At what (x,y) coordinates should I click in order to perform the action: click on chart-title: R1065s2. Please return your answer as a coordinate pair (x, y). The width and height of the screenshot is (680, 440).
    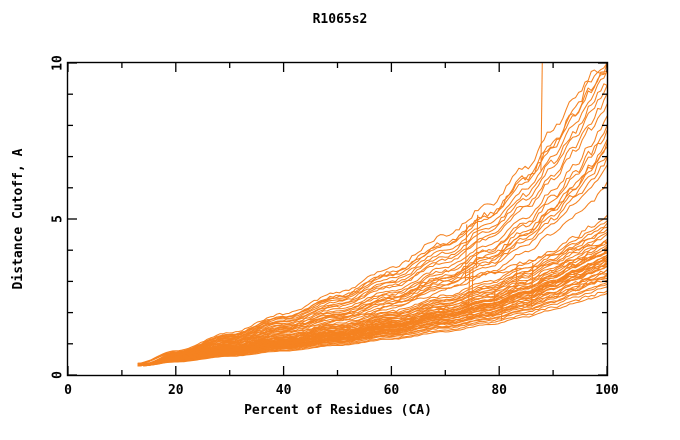
    Looking at the image, I should click on (340, 19).